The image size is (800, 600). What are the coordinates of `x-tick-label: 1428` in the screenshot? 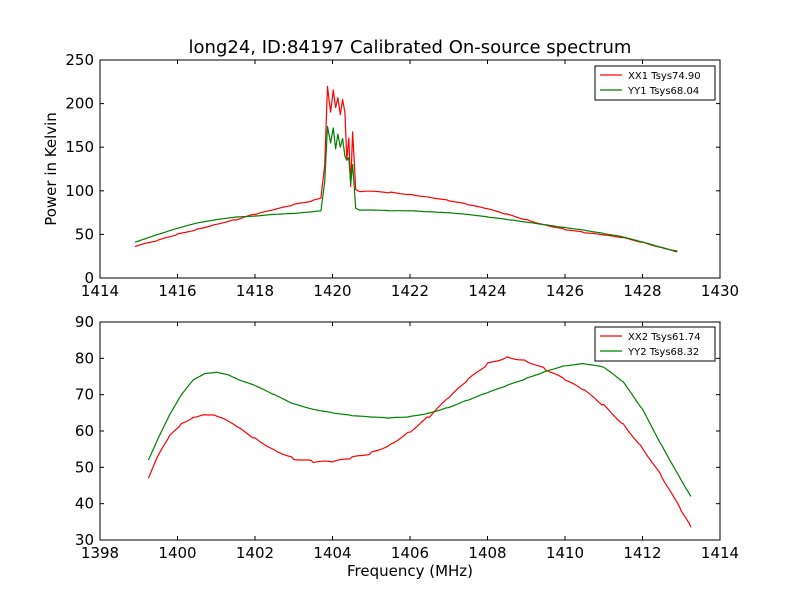 It's located at (642, 291).